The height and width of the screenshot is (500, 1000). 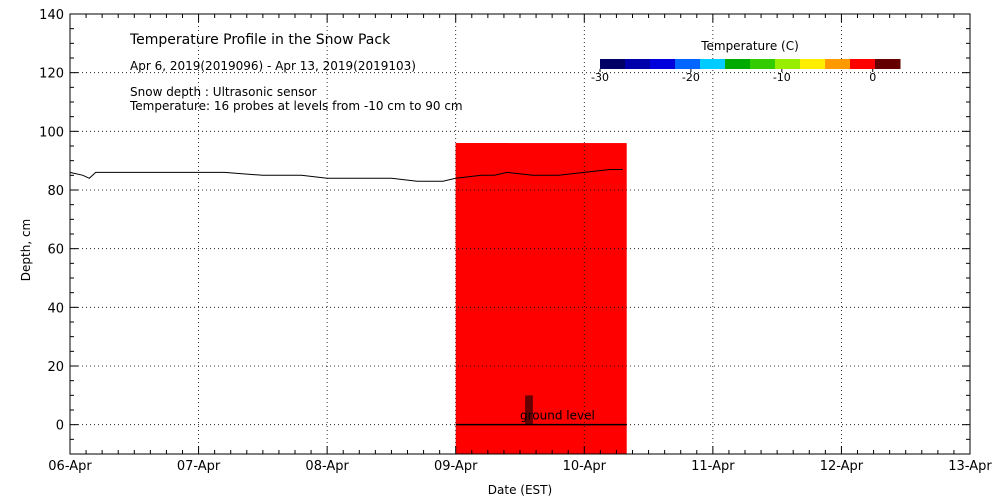 I want to click on y-axis-label: Depth, cm, so click(x=26, y=250).